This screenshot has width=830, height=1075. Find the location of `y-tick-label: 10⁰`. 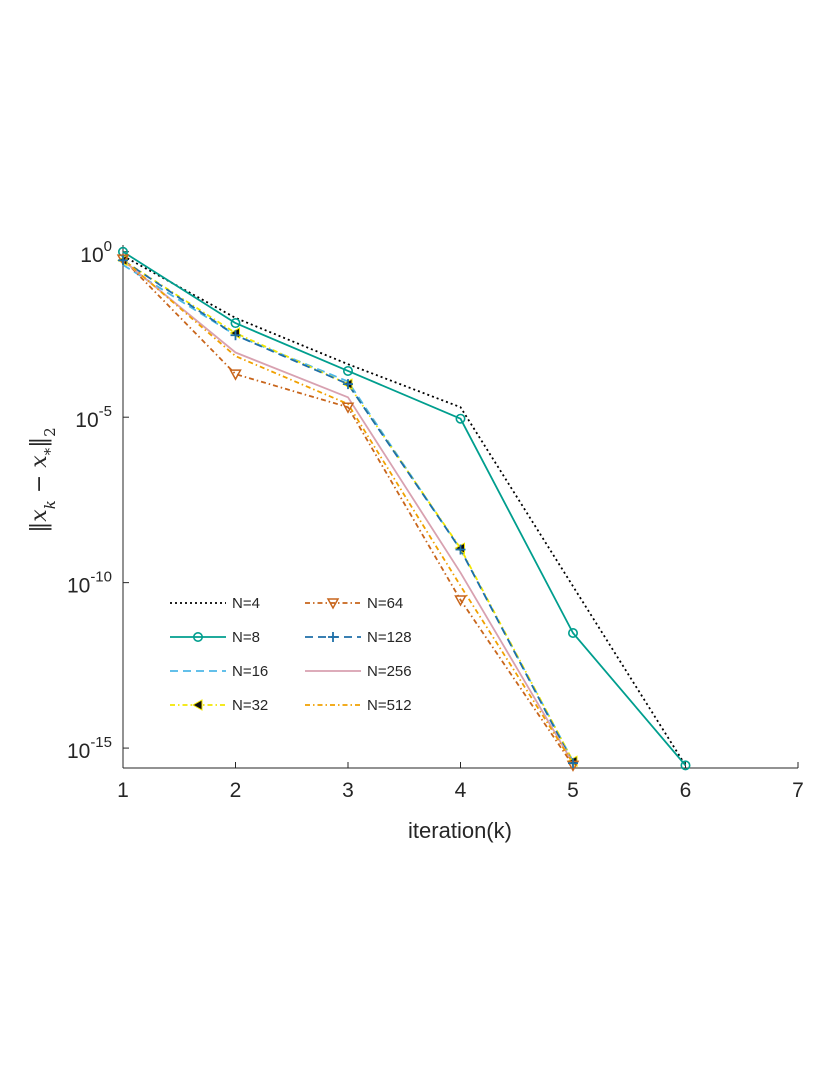

y-tick-label: 10⁰ is located at coordinates (96, 252).